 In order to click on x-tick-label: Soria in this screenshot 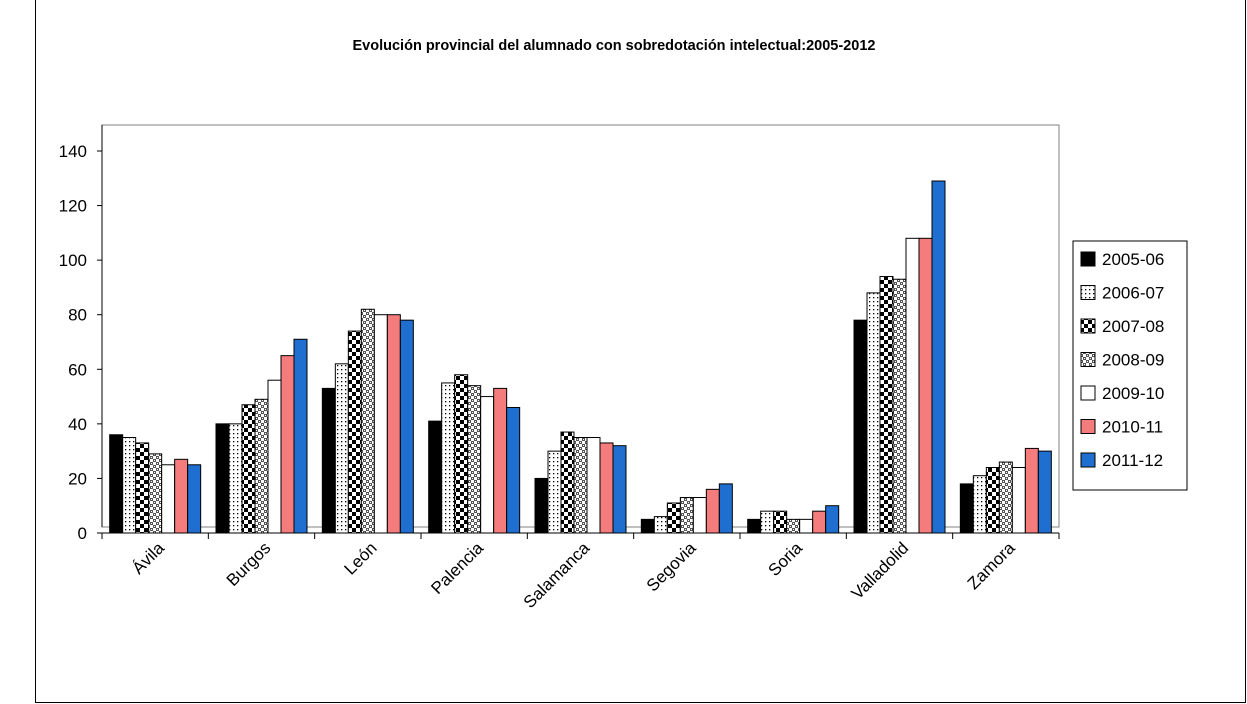, I will do `click(785, 559)`.